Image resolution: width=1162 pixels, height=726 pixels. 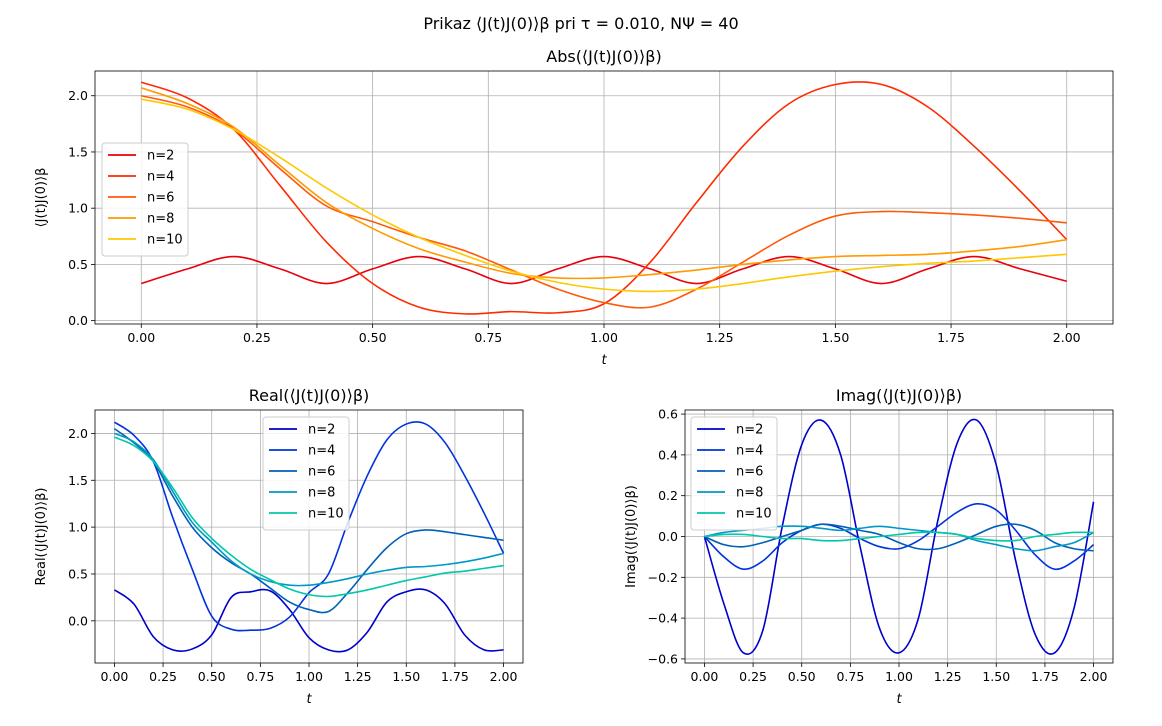 What do you see at coordinates (309, 395) in the screenshot?
I see `axes-title: Real(⟨J(t)J(0)⟩β)` at bounding box center [309, 395].